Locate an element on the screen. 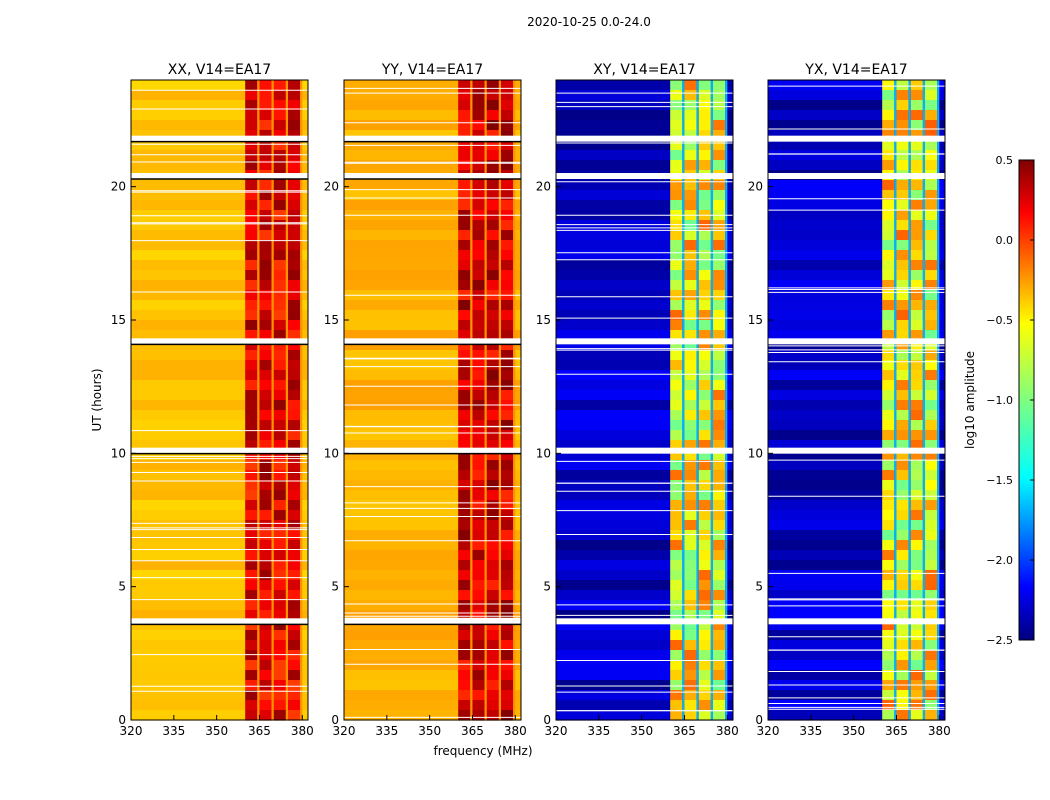 This screenshot has height=800, width=1050. panel-title: XY, V14=EA17 is located at coordinates (644, 70).